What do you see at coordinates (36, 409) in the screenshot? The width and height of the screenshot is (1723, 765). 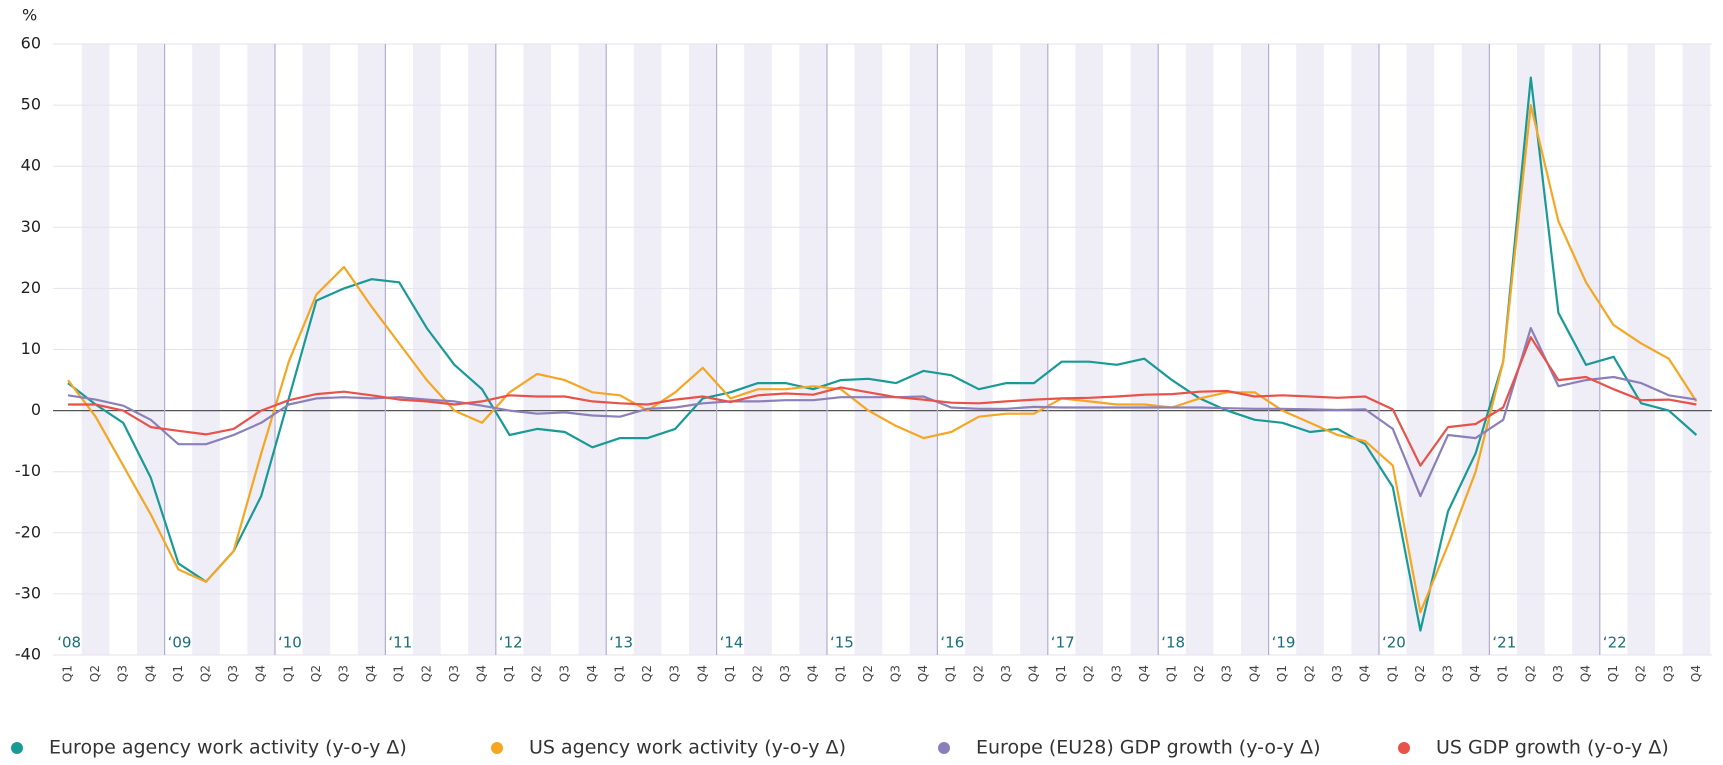 I see `y-tick-label: 0` at bounding box center [36, 409].